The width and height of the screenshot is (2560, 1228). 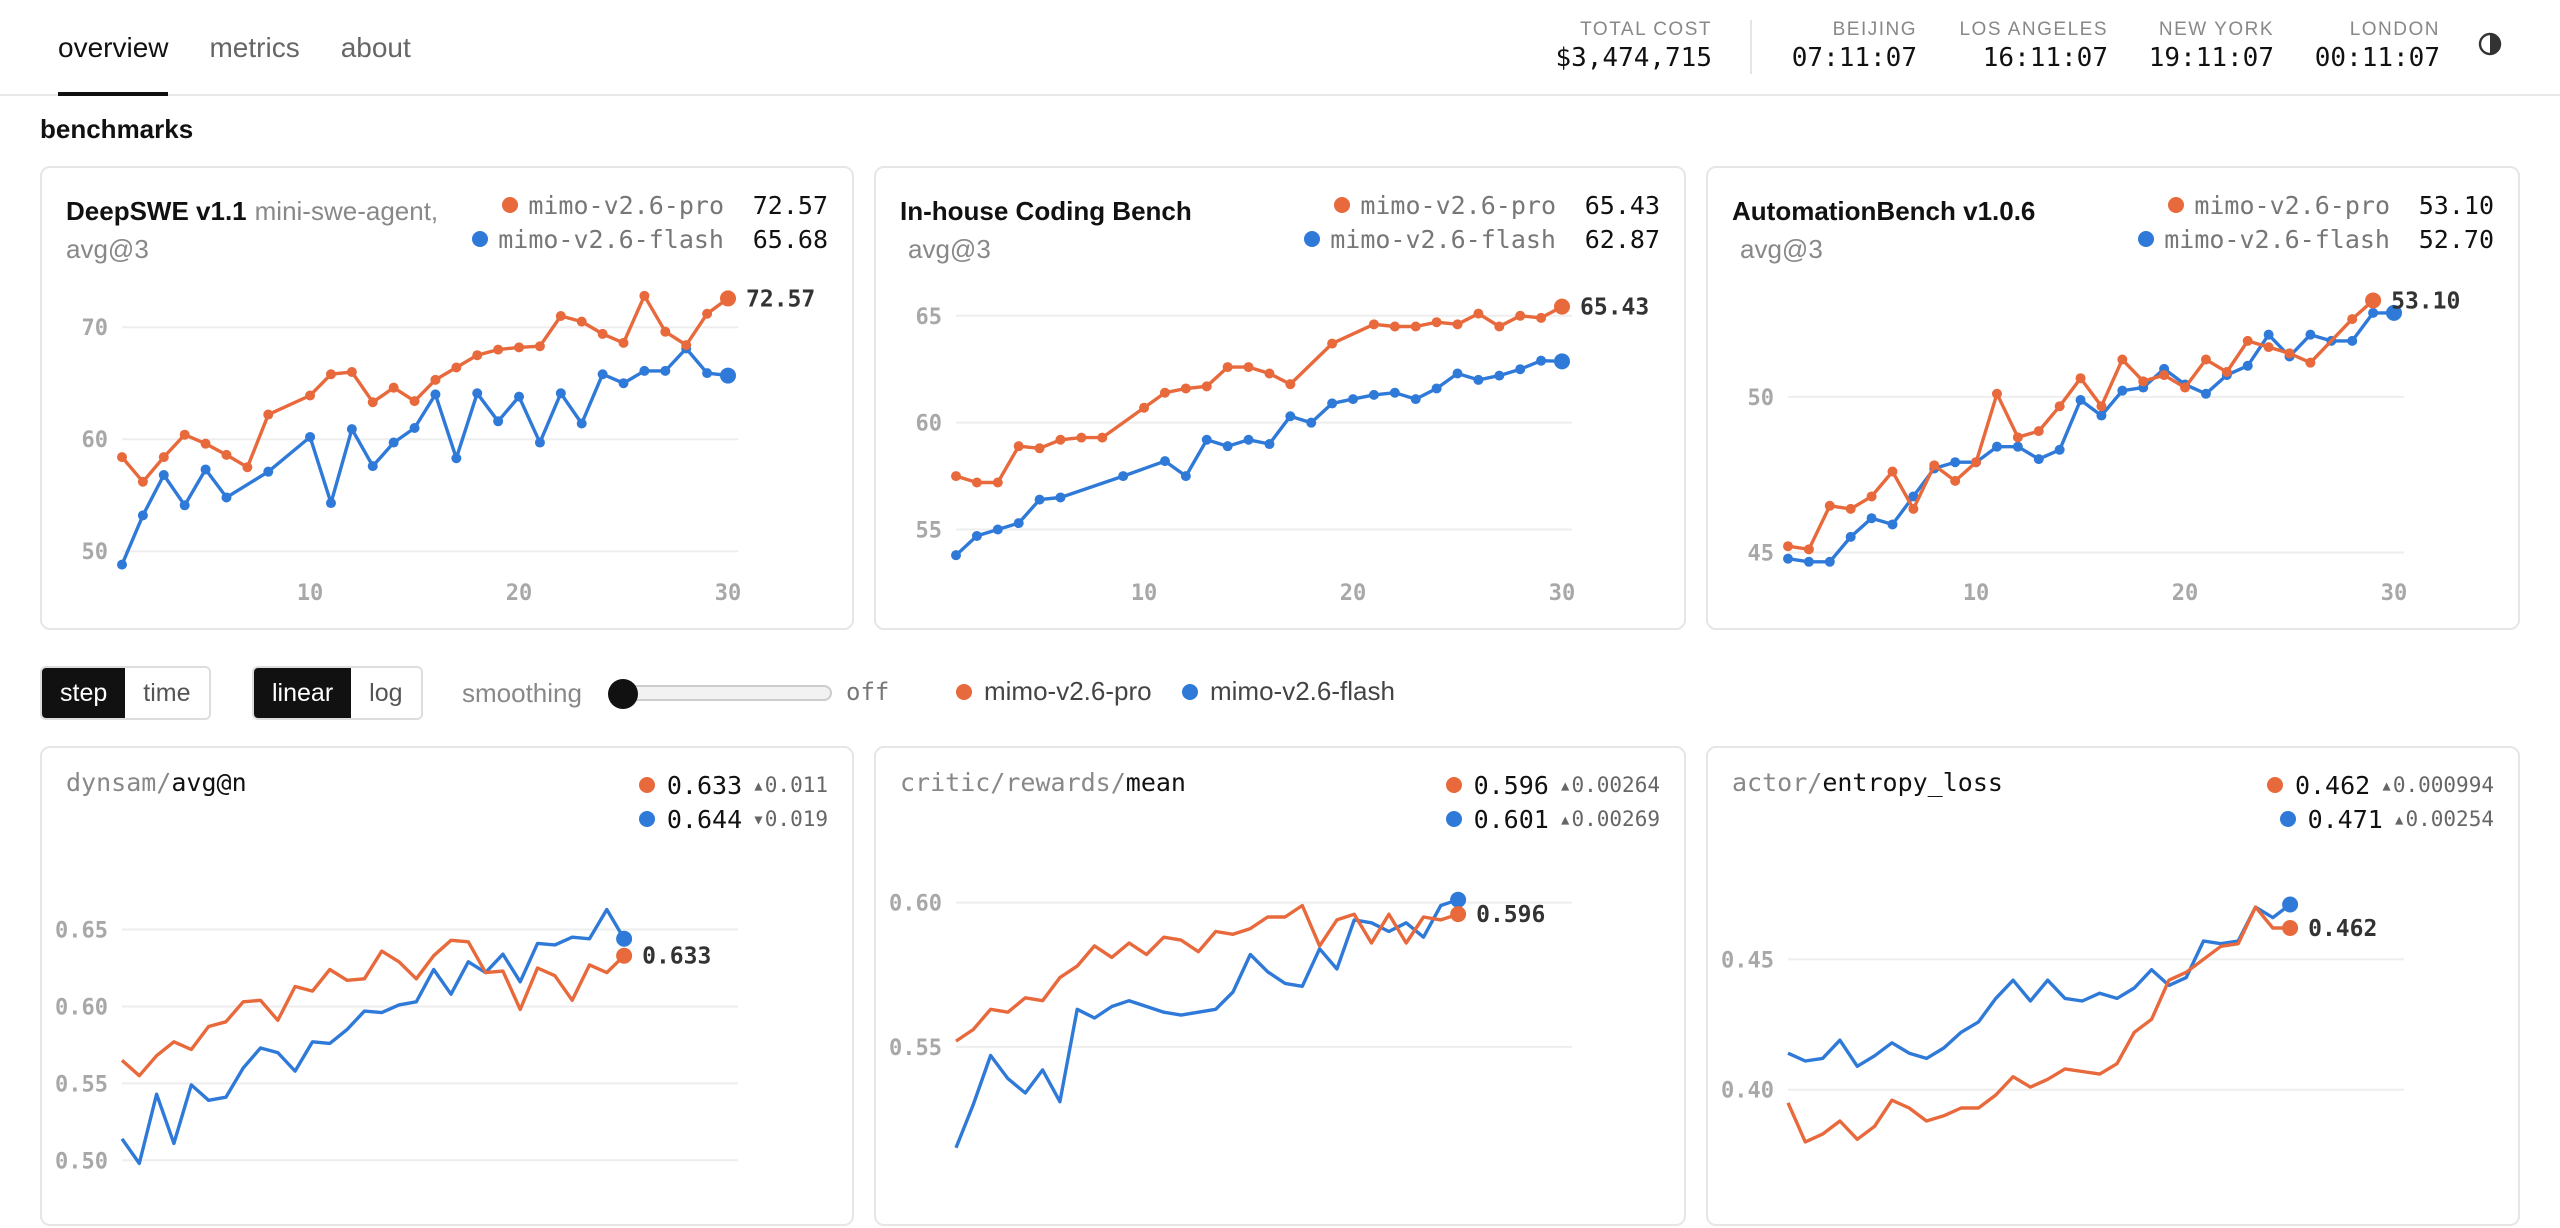 I want to click on clock-label: BEIJING, so click(x=1874, y=29).